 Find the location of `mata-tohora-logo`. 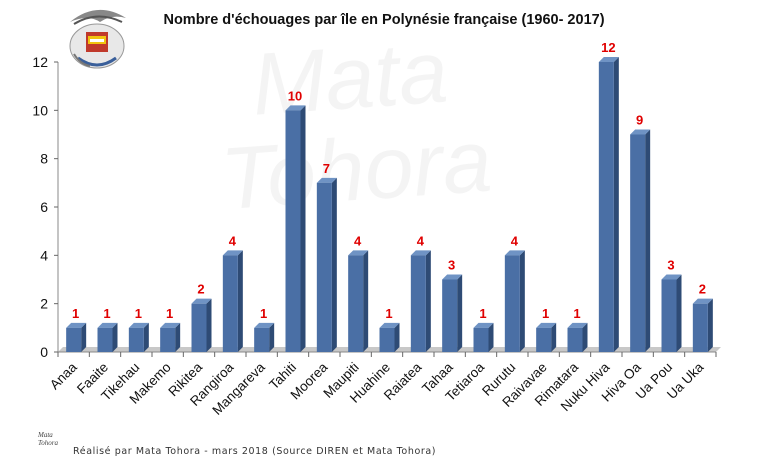

mata-tohora-logo is located at coordinates (97, 39).